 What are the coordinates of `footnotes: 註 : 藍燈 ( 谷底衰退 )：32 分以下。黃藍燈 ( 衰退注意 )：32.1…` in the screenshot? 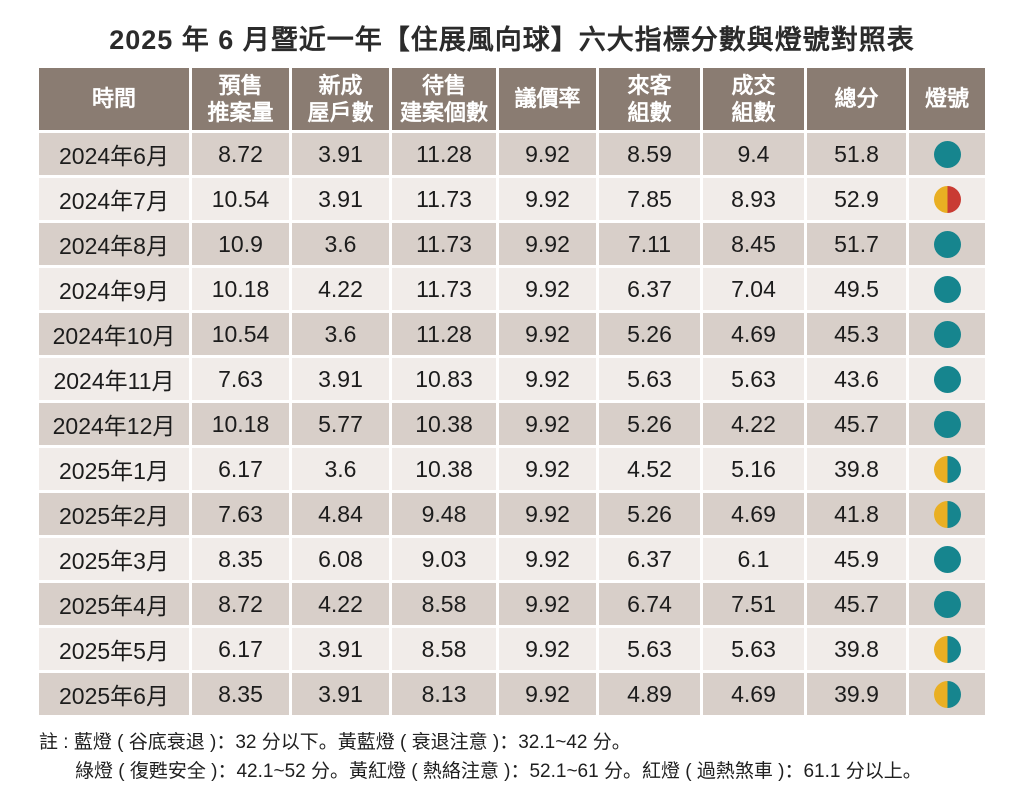 It's located at (512, 757).